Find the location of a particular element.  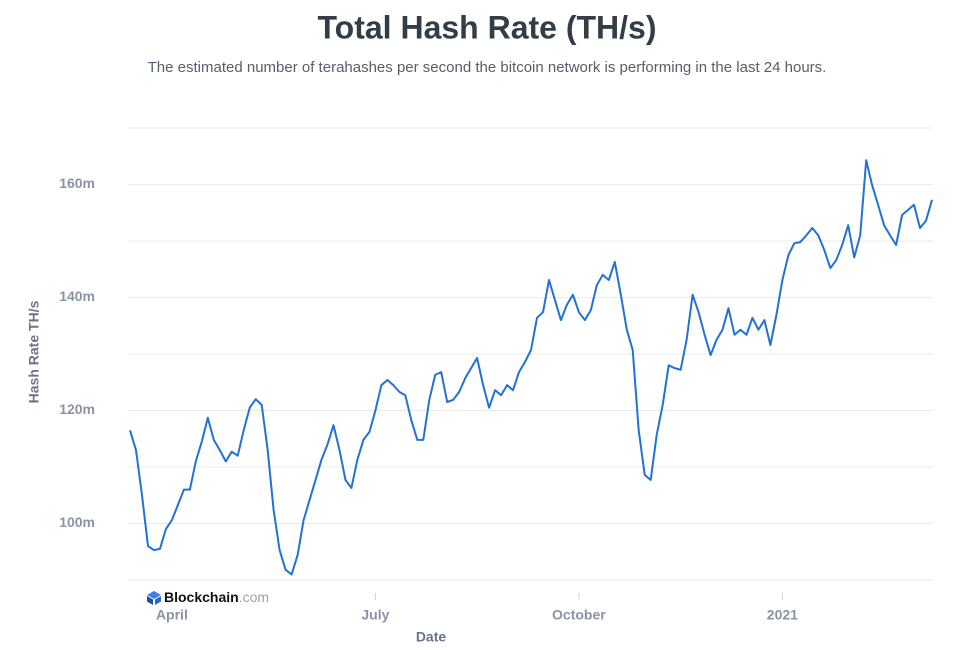

y-tick-label: 120m is located at coordinates (77, 409).